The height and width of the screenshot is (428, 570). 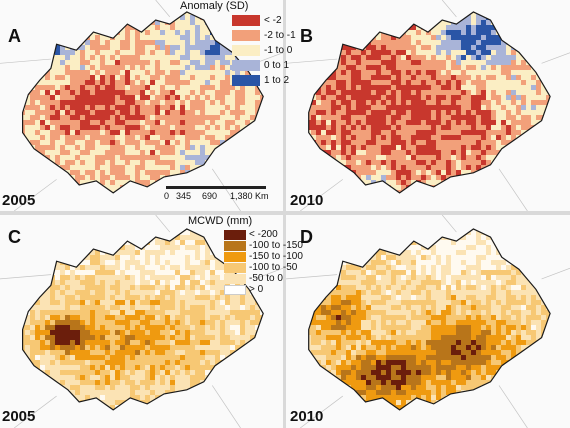 I want to click on scale-bar: 0 345 690 1,380 Km, so click(x=216, y=195).